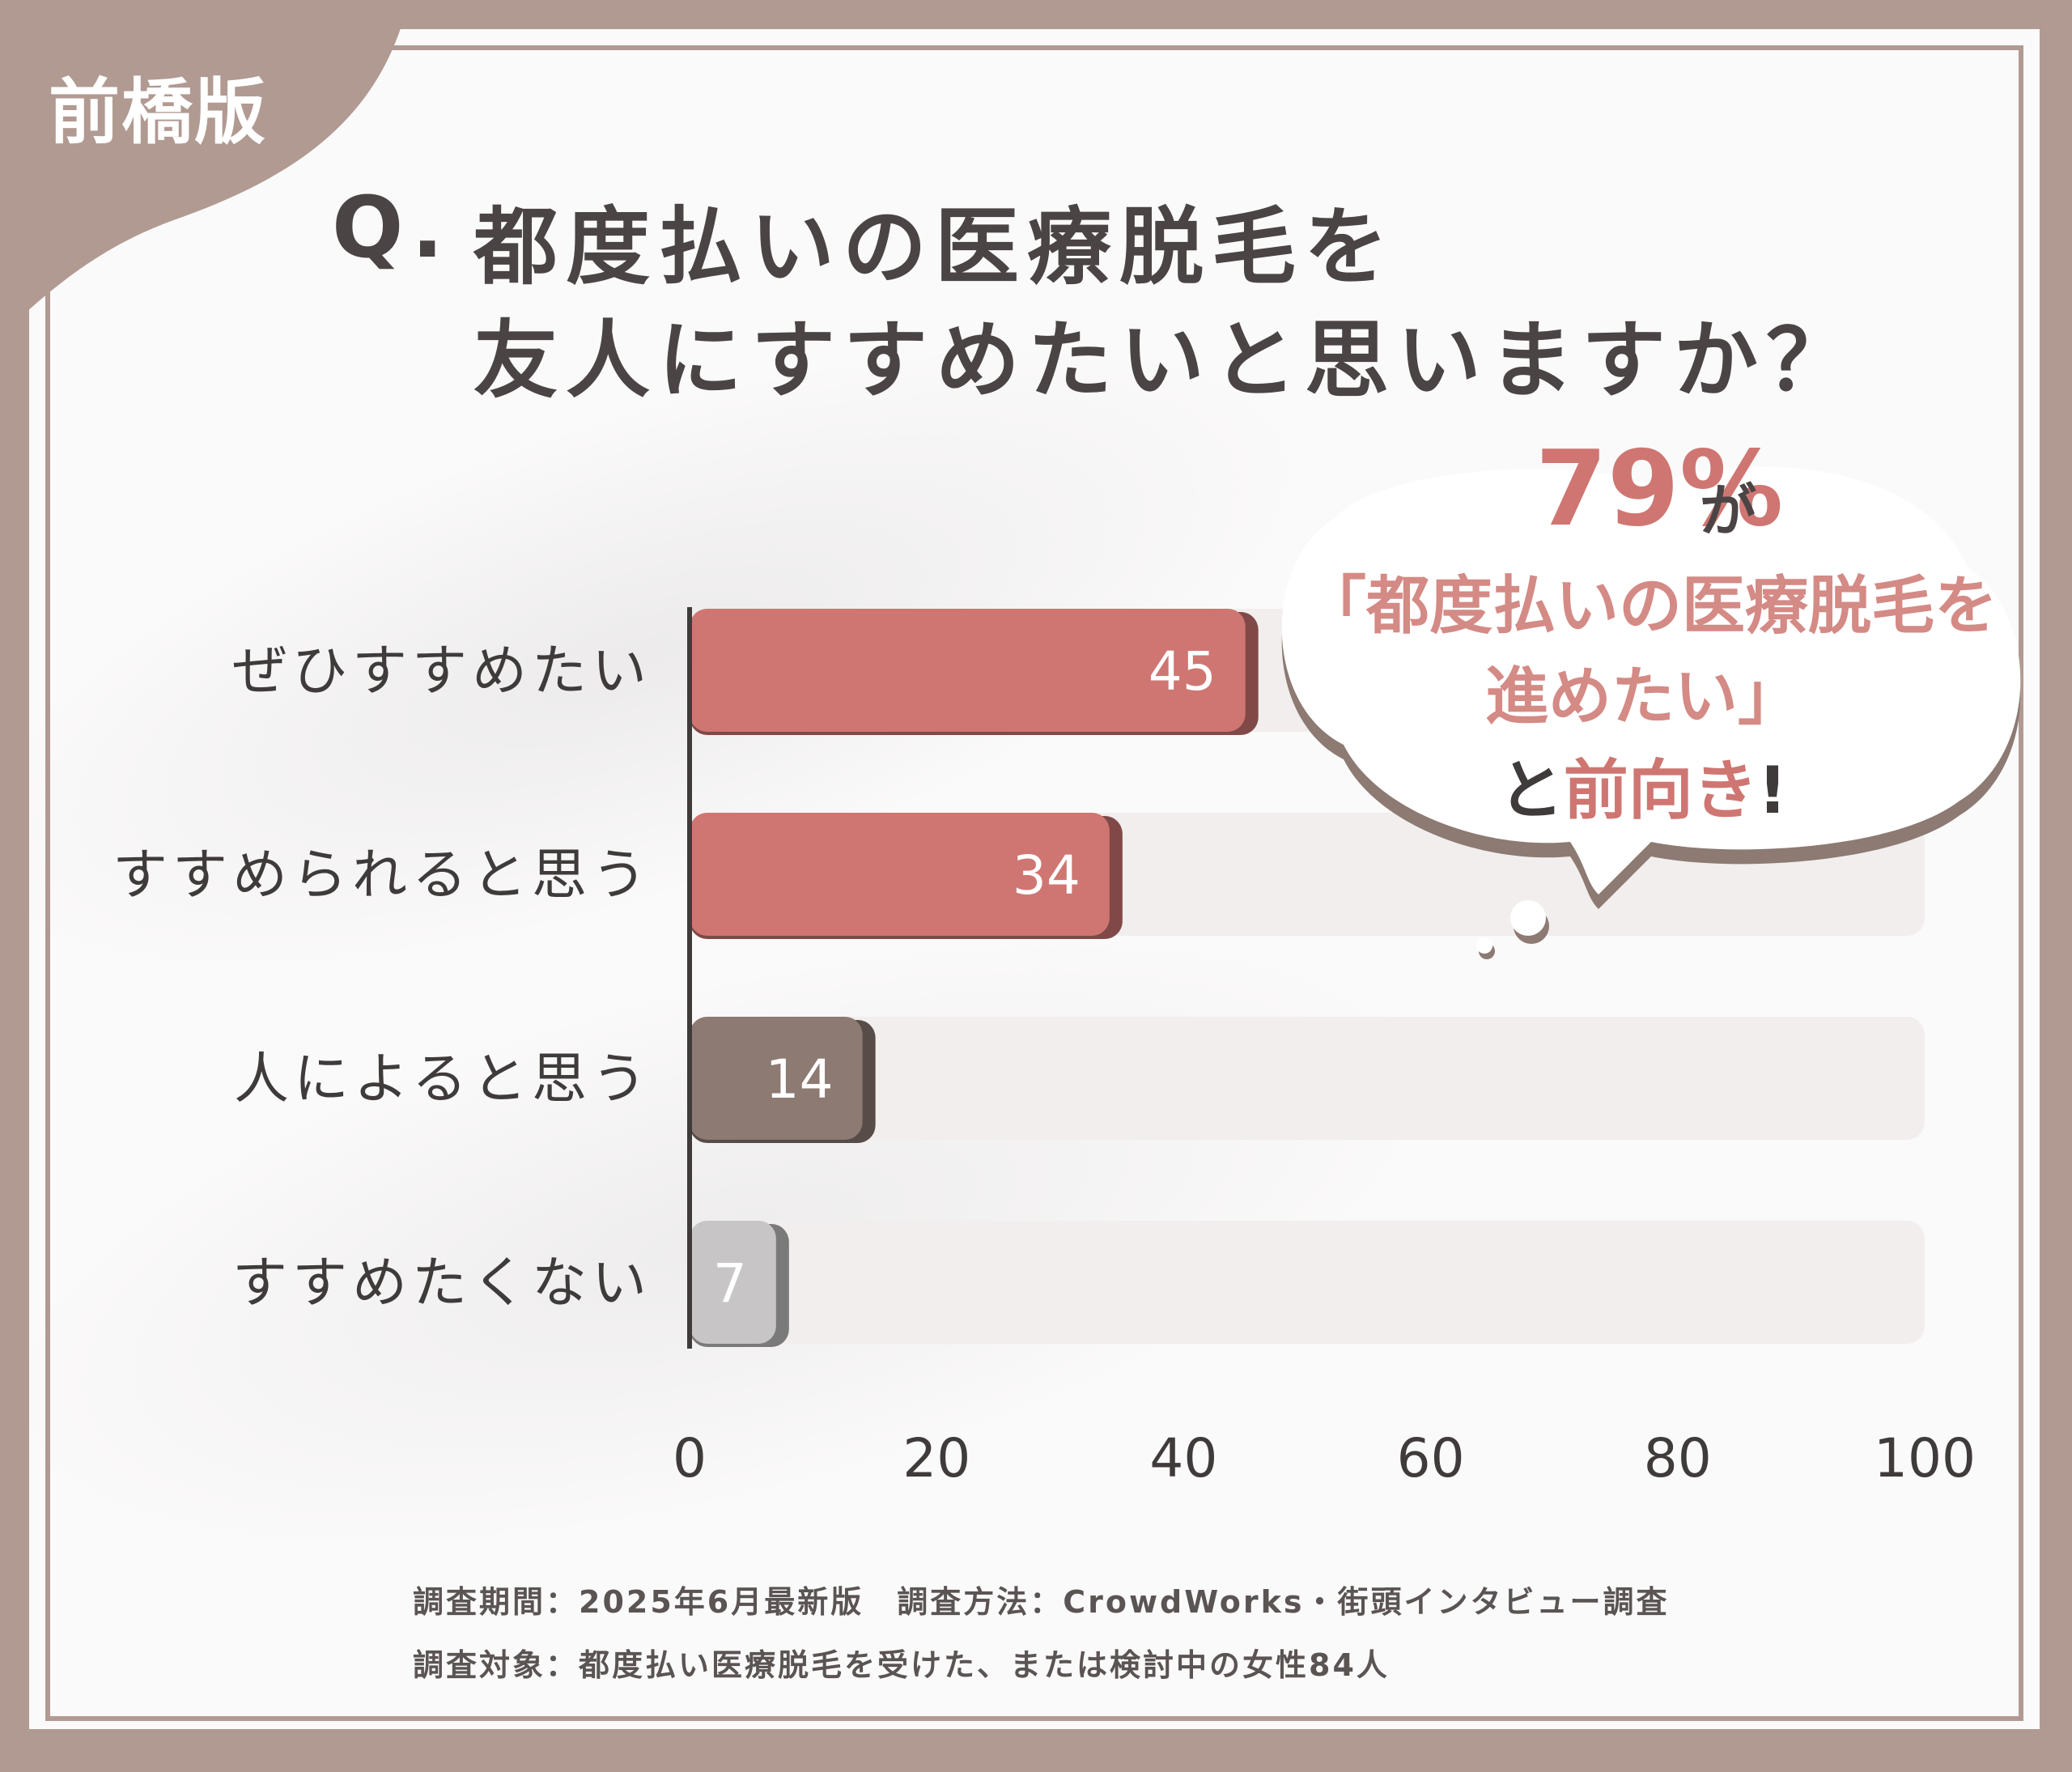  I want to click on category-label: すすめたくない, so click(442, 1283).